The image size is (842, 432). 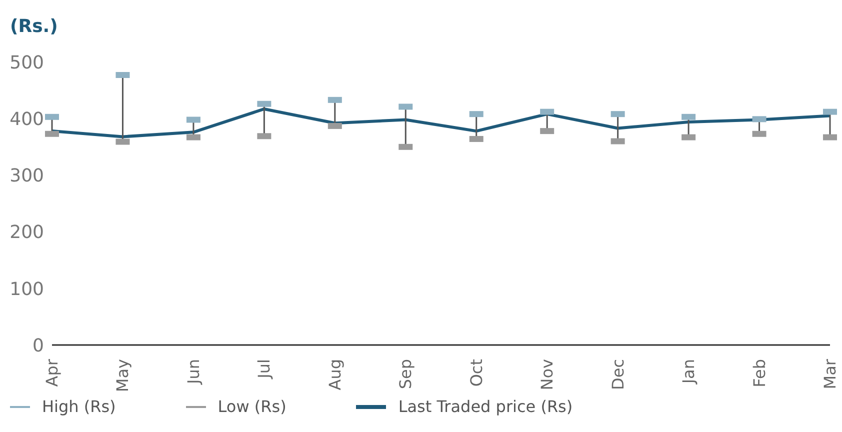 What do you see at coordinates (264, 369) in the screenshot?
I see `x-tick-label: Jul` at bounding box center [264, 369].